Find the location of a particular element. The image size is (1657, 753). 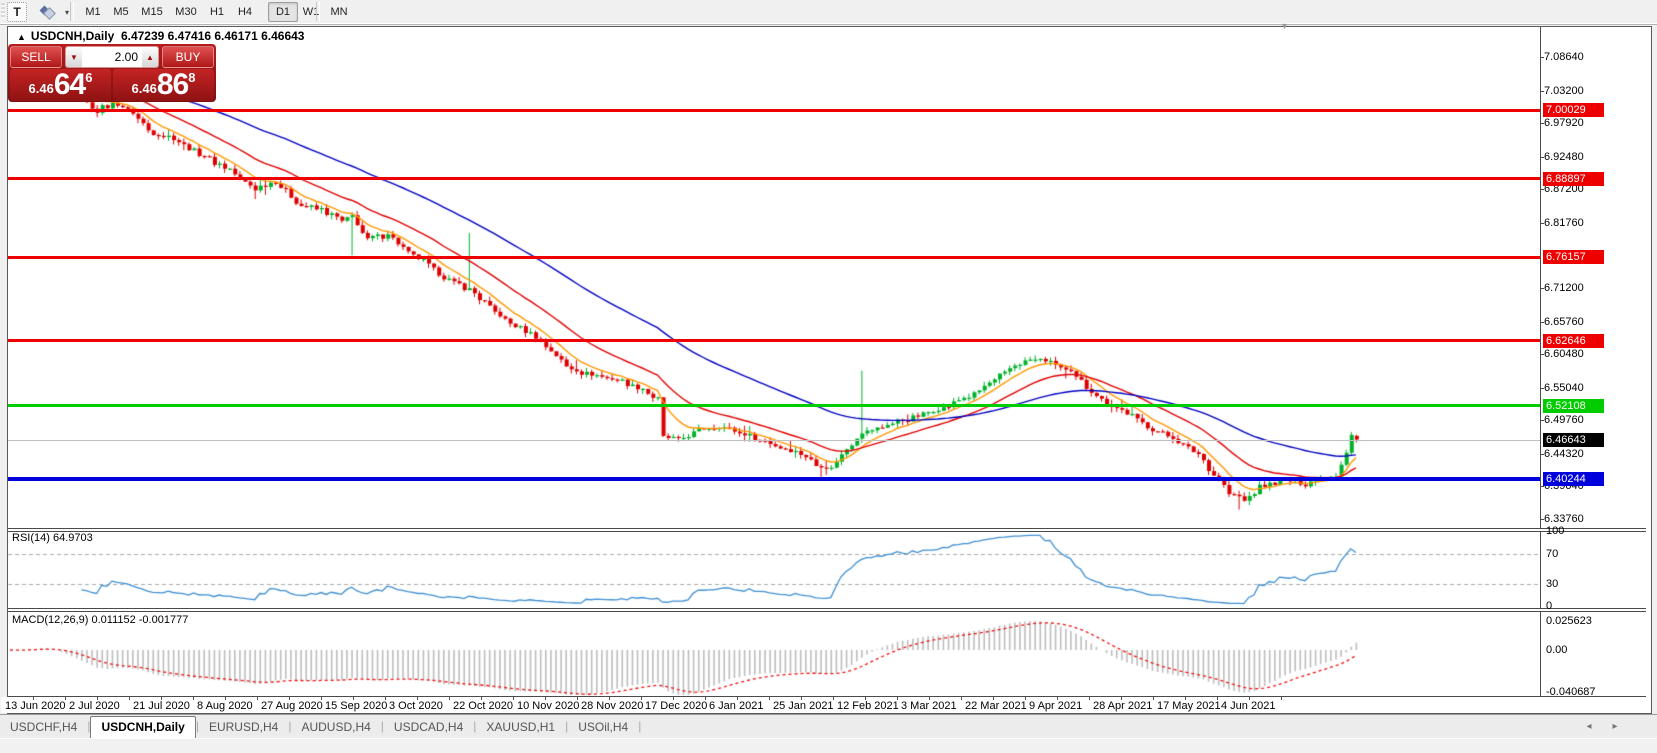

price-axis-border is located at coordinates (1540, 361).